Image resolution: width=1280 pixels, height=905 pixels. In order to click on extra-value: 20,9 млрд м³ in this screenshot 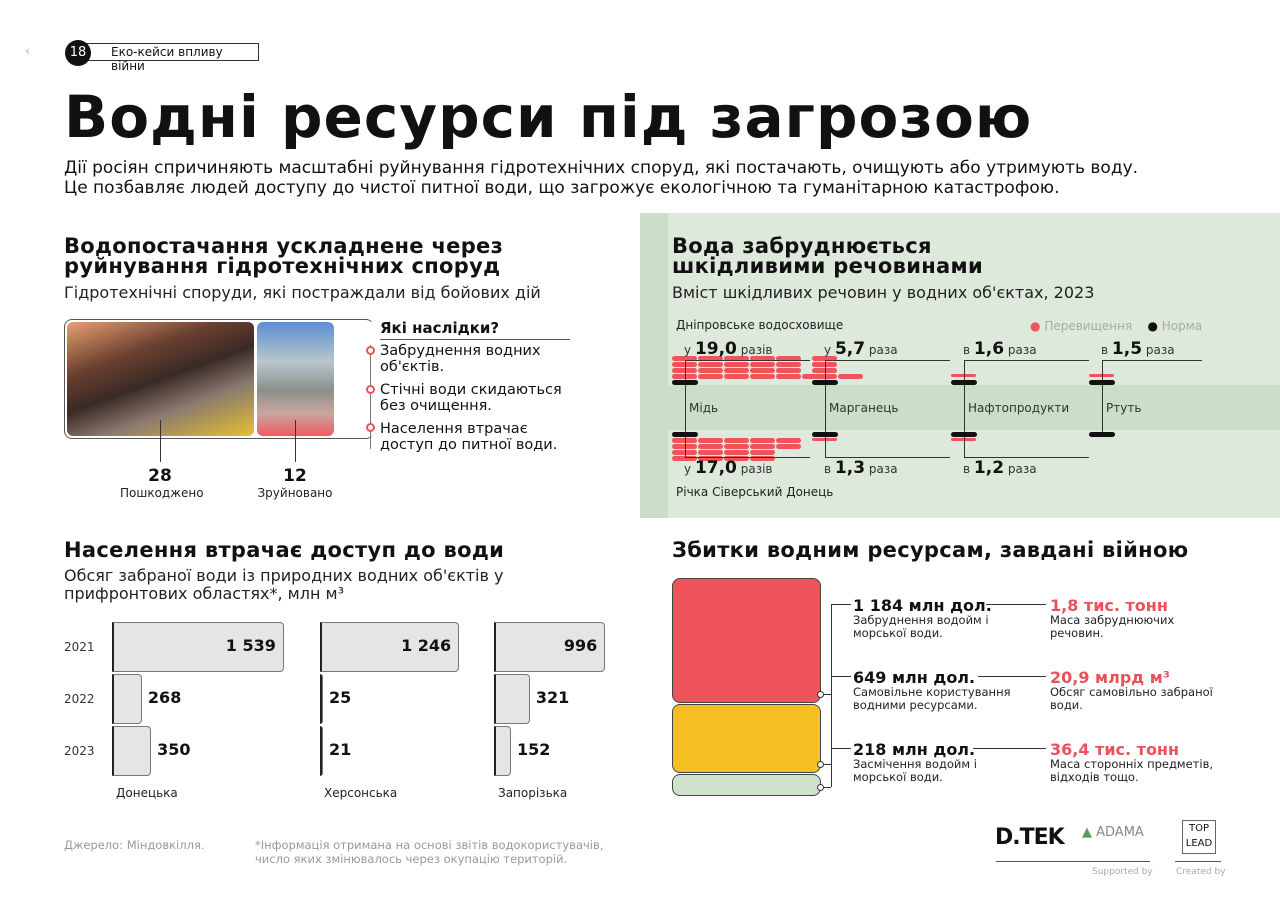, I will do `click(1110, 677)`.